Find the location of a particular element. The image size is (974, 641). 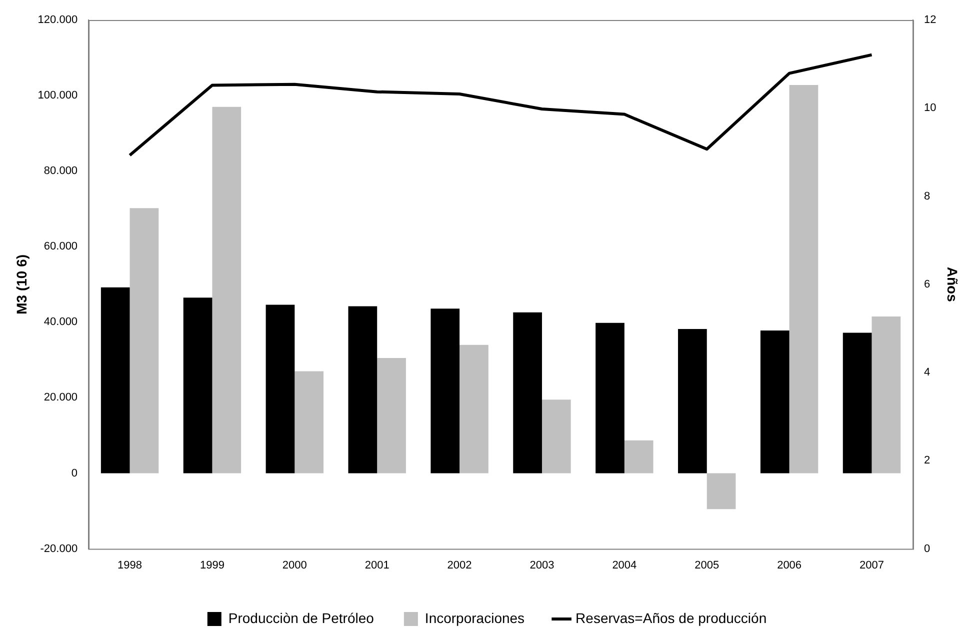

y2-tick-label: 8 is located at coordinates (927, 196).